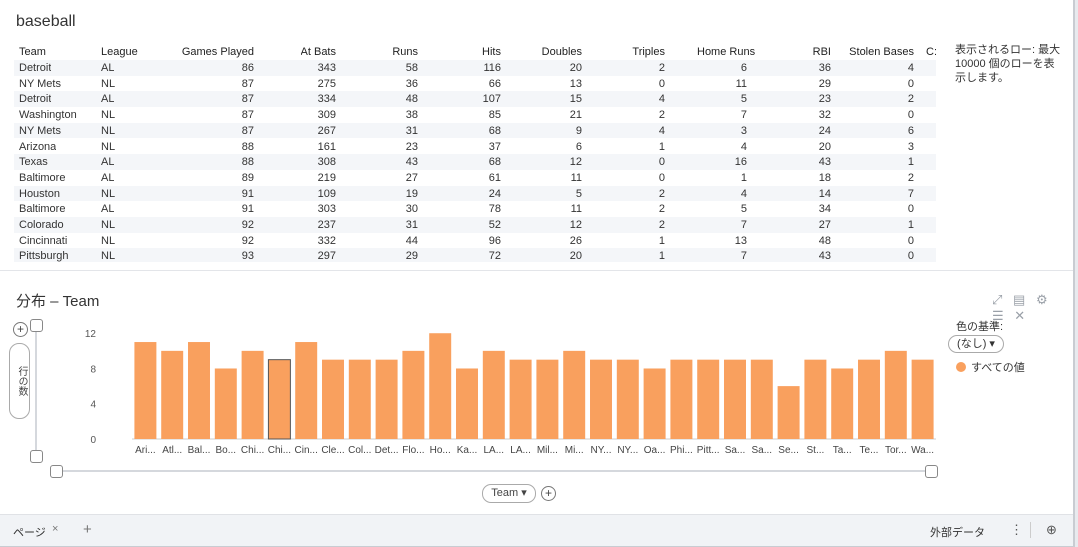 The image size is (1078, 547). Describe the element at coordinates (475, 209) in the screenshot. I see `table-row: Baltimore AL 91 303 30 78 11 2 5 34 0` at that location.